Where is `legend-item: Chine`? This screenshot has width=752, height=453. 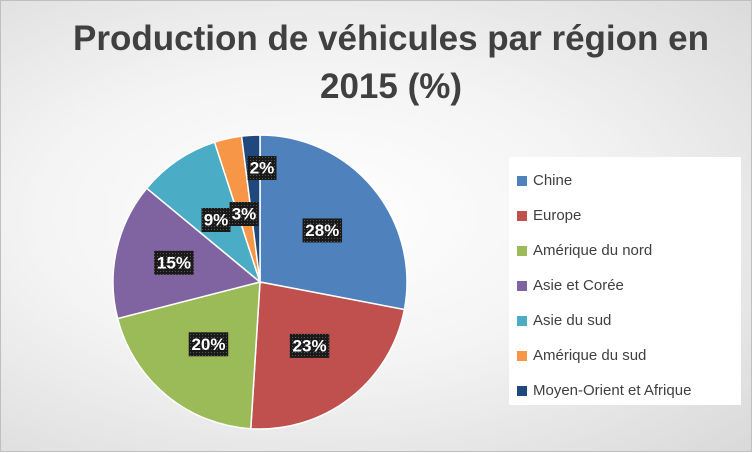
legend-item: Chine is located at coordinates (629, 180).